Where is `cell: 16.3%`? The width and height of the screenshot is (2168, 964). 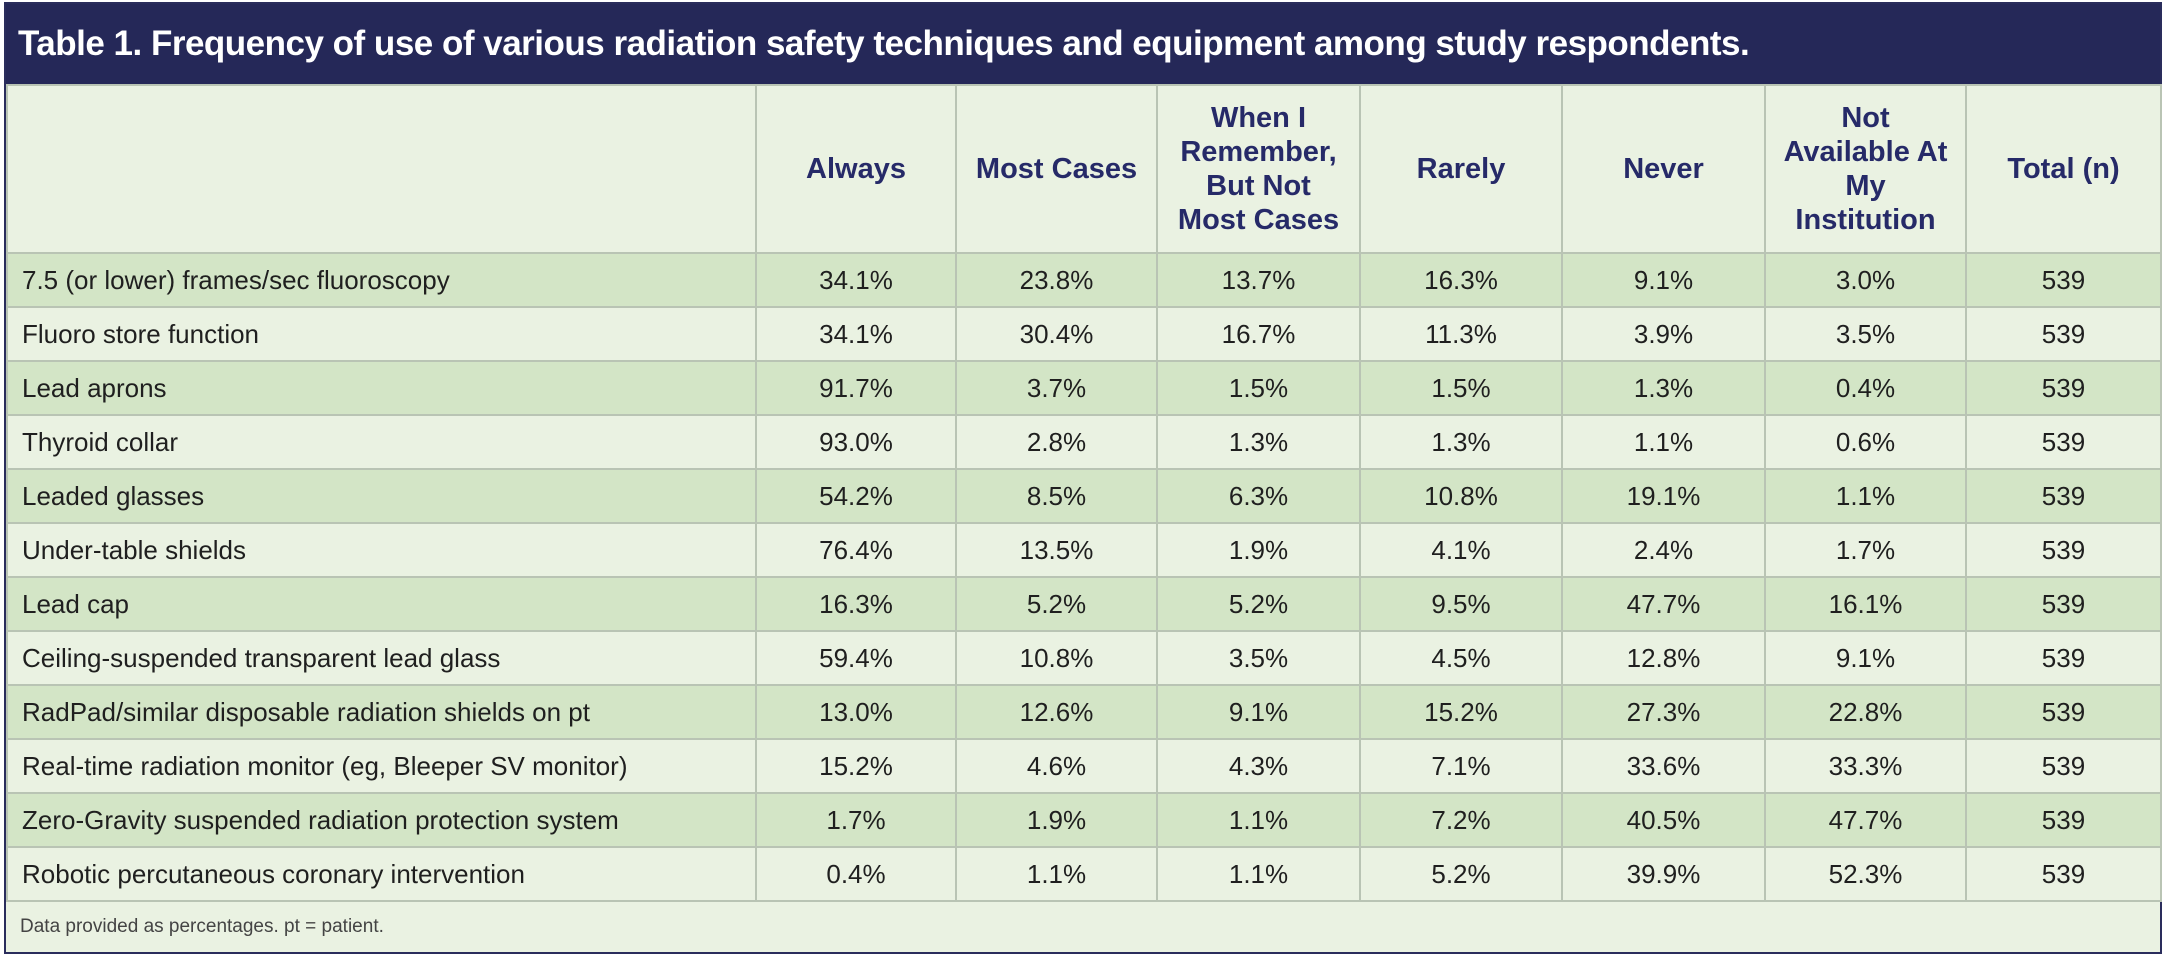
cell: 16.3% is located at coordinates (856, 604).